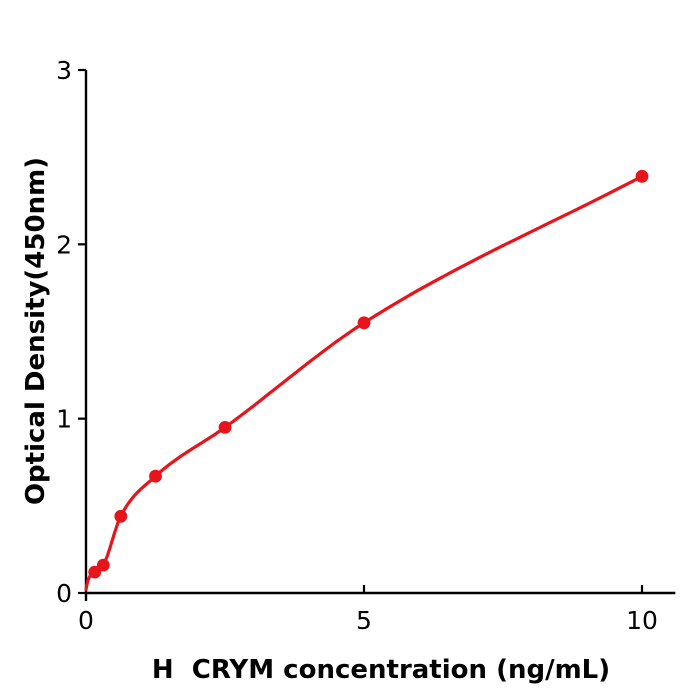 This screenshot has width=700, height=700. Describe the element at coordinates (64, 244) in the screenshot. I see `y-tick-label: 2` at that location.